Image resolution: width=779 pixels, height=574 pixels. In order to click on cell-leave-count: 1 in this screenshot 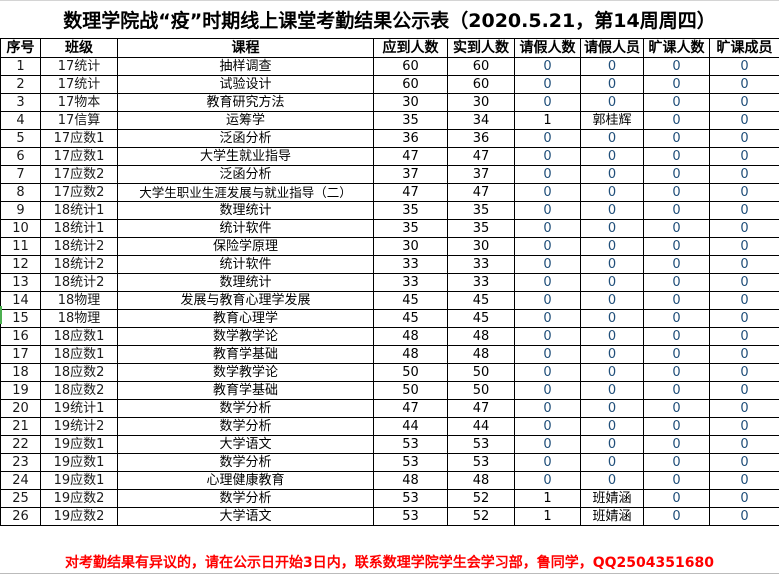, I will do `click(548, 121)`.